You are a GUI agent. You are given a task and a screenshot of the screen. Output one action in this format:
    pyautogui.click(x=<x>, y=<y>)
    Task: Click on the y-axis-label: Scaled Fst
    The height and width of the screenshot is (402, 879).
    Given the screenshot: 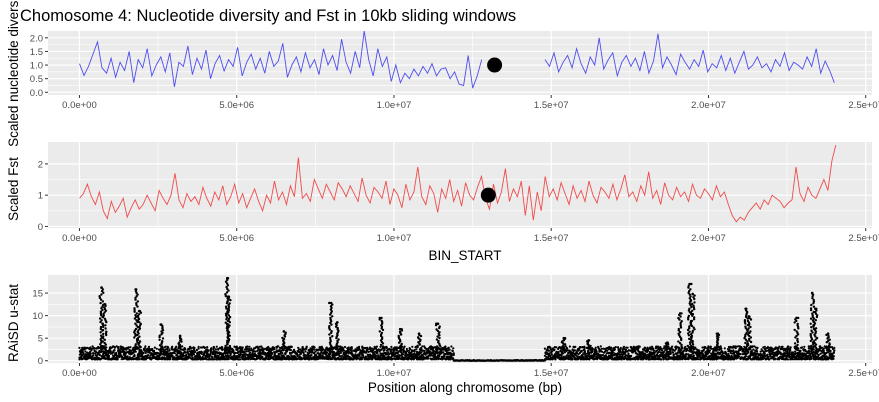 What is the action you would take?
    pyautogui.click(x=13, y=189)
    